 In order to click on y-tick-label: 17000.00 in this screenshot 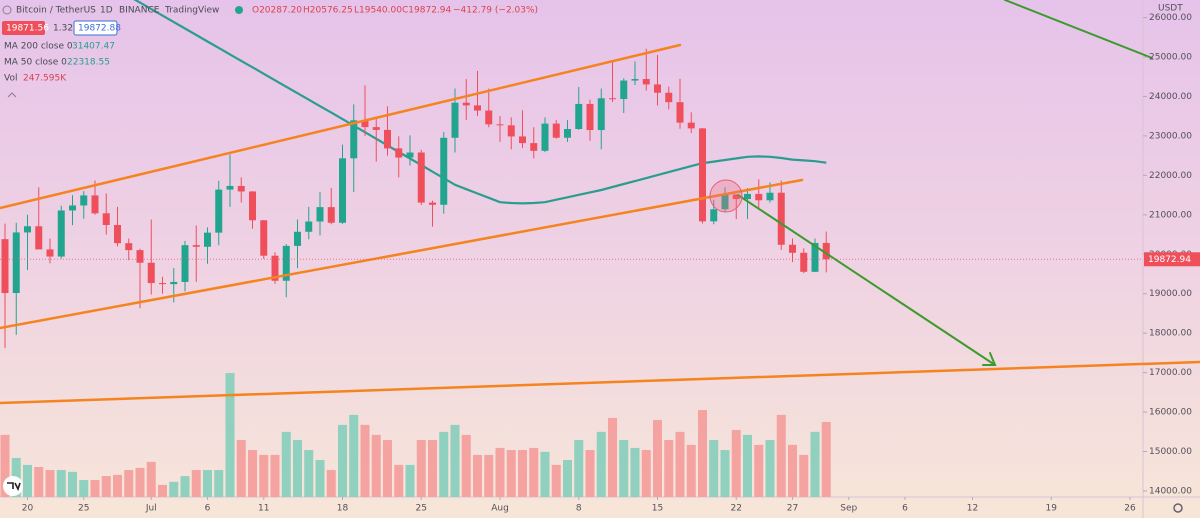, I will do `click(1170, 373)`.